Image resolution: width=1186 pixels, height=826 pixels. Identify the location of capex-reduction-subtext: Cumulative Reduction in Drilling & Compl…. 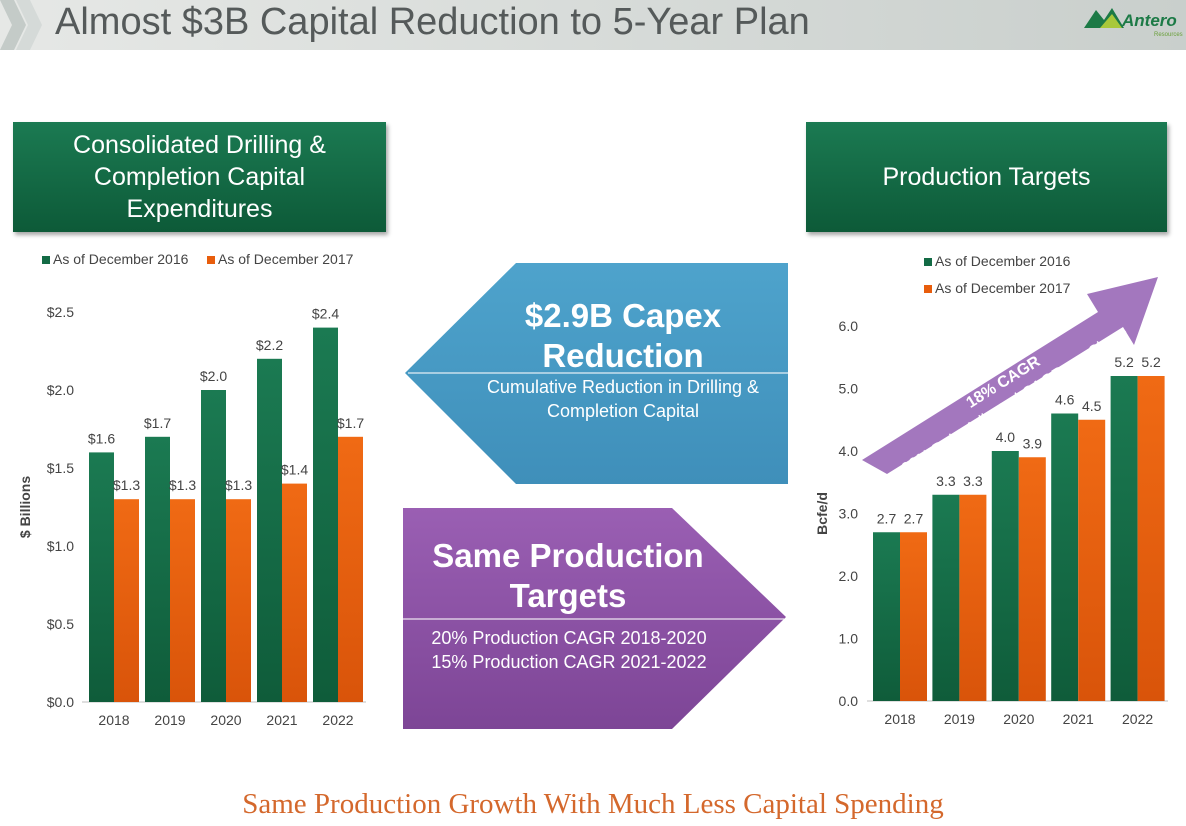
(623, 399).